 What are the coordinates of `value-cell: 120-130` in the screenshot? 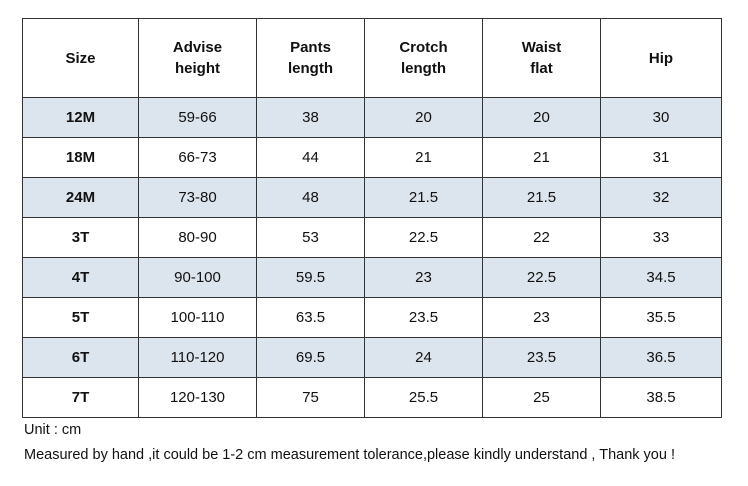 It's located at (197, 397).